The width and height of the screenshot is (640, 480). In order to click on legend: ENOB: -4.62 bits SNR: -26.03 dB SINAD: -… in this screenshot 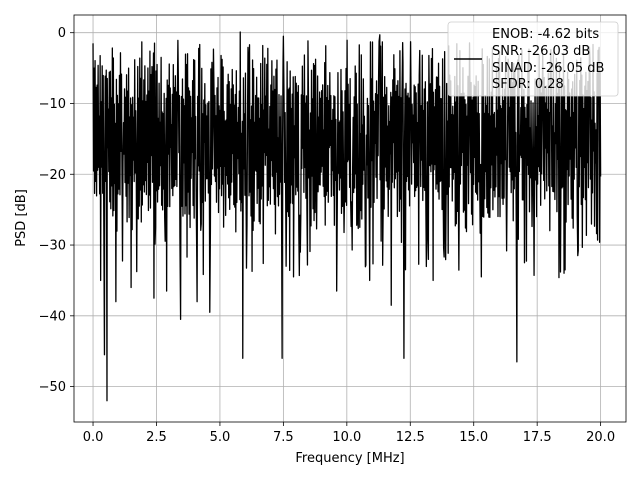, I will do `click(533, 59)`.